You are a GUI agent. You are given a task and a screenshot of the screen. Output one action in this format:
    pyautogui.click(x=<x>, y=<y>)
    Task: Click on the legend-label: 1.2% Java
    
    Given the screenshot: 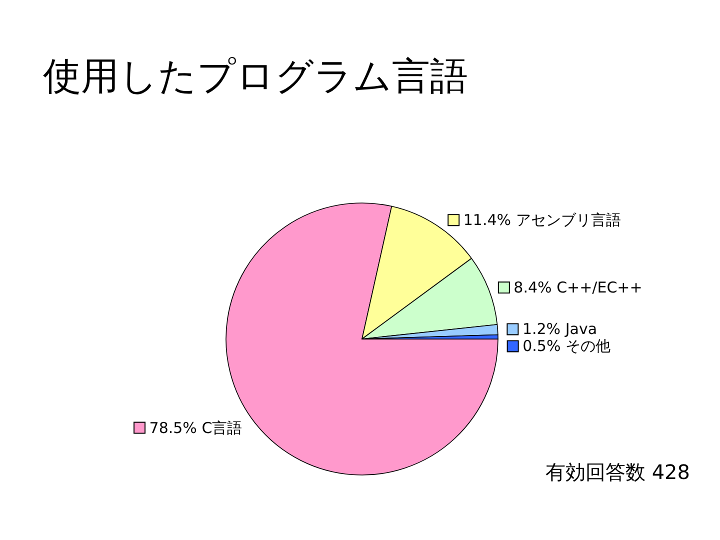 What is the action you would take?
    pyautogui.click(x=558, y=329)
    